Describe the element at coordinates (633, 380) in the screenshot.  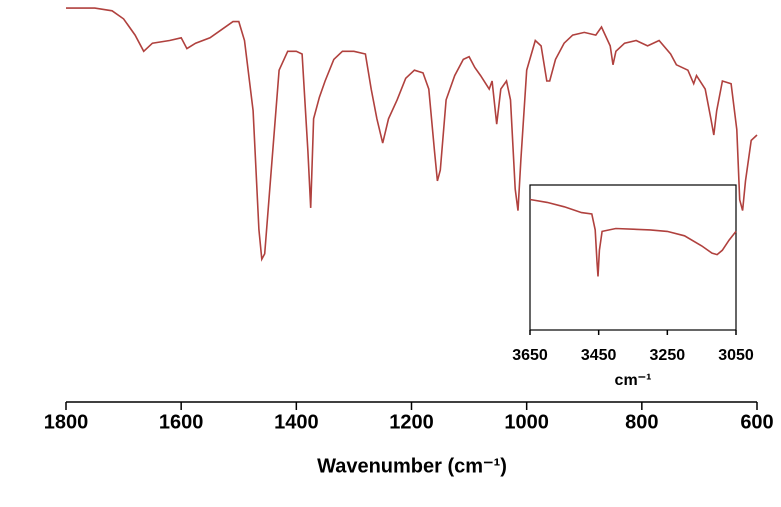
I see `x-axis-label: cm⁻¹` at that location.